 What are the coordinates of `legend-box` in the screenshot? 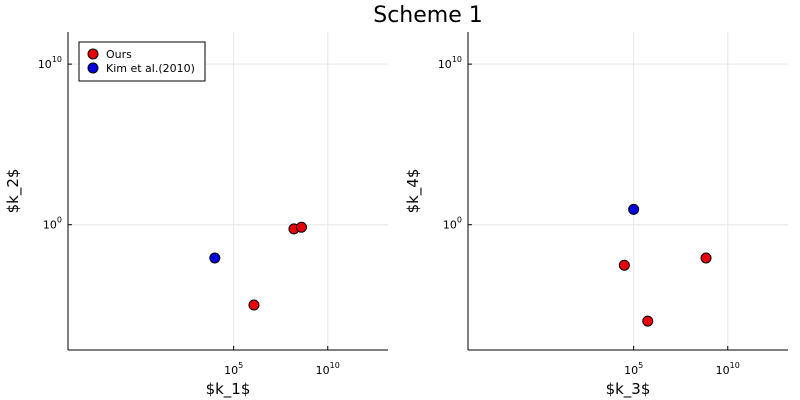 It's located at (142, 61).